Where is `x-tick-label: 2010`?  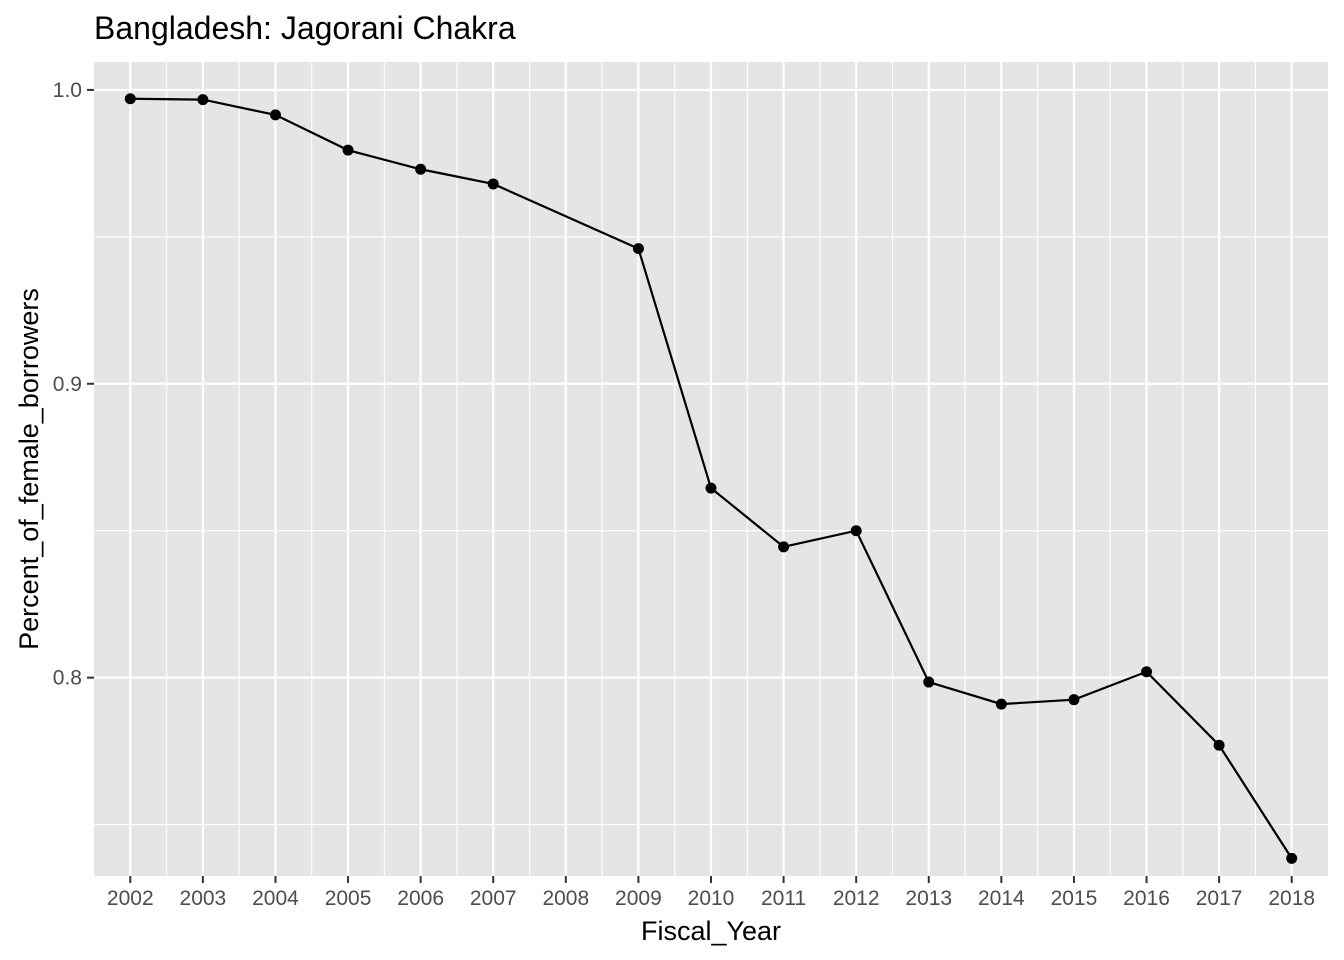 x-tick-label: 2010 is located at coordinates (711, 898).